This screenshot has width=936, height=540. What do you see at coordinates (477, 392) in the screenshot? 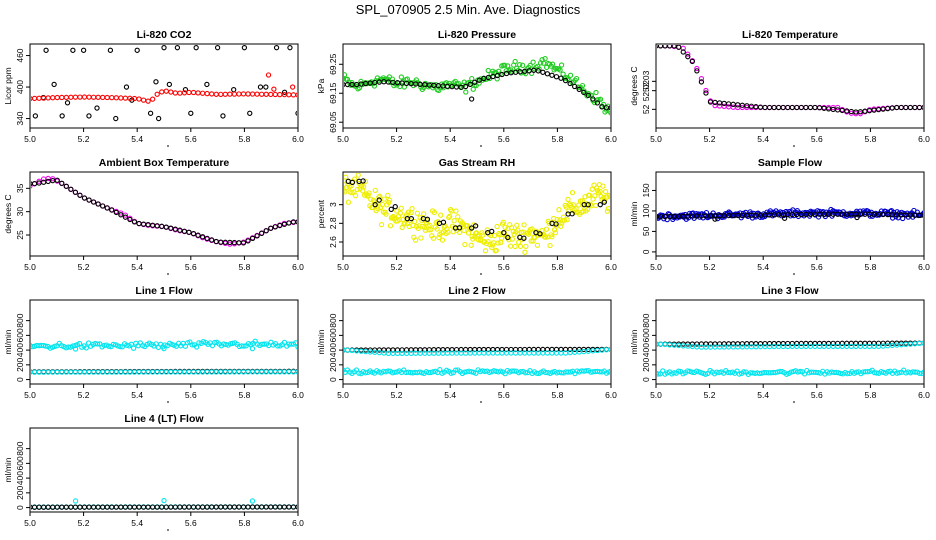
I see `x-axis: 5.0 5.2 5.4 5.6 5.8 6.0` at bounding box center [477, 392].